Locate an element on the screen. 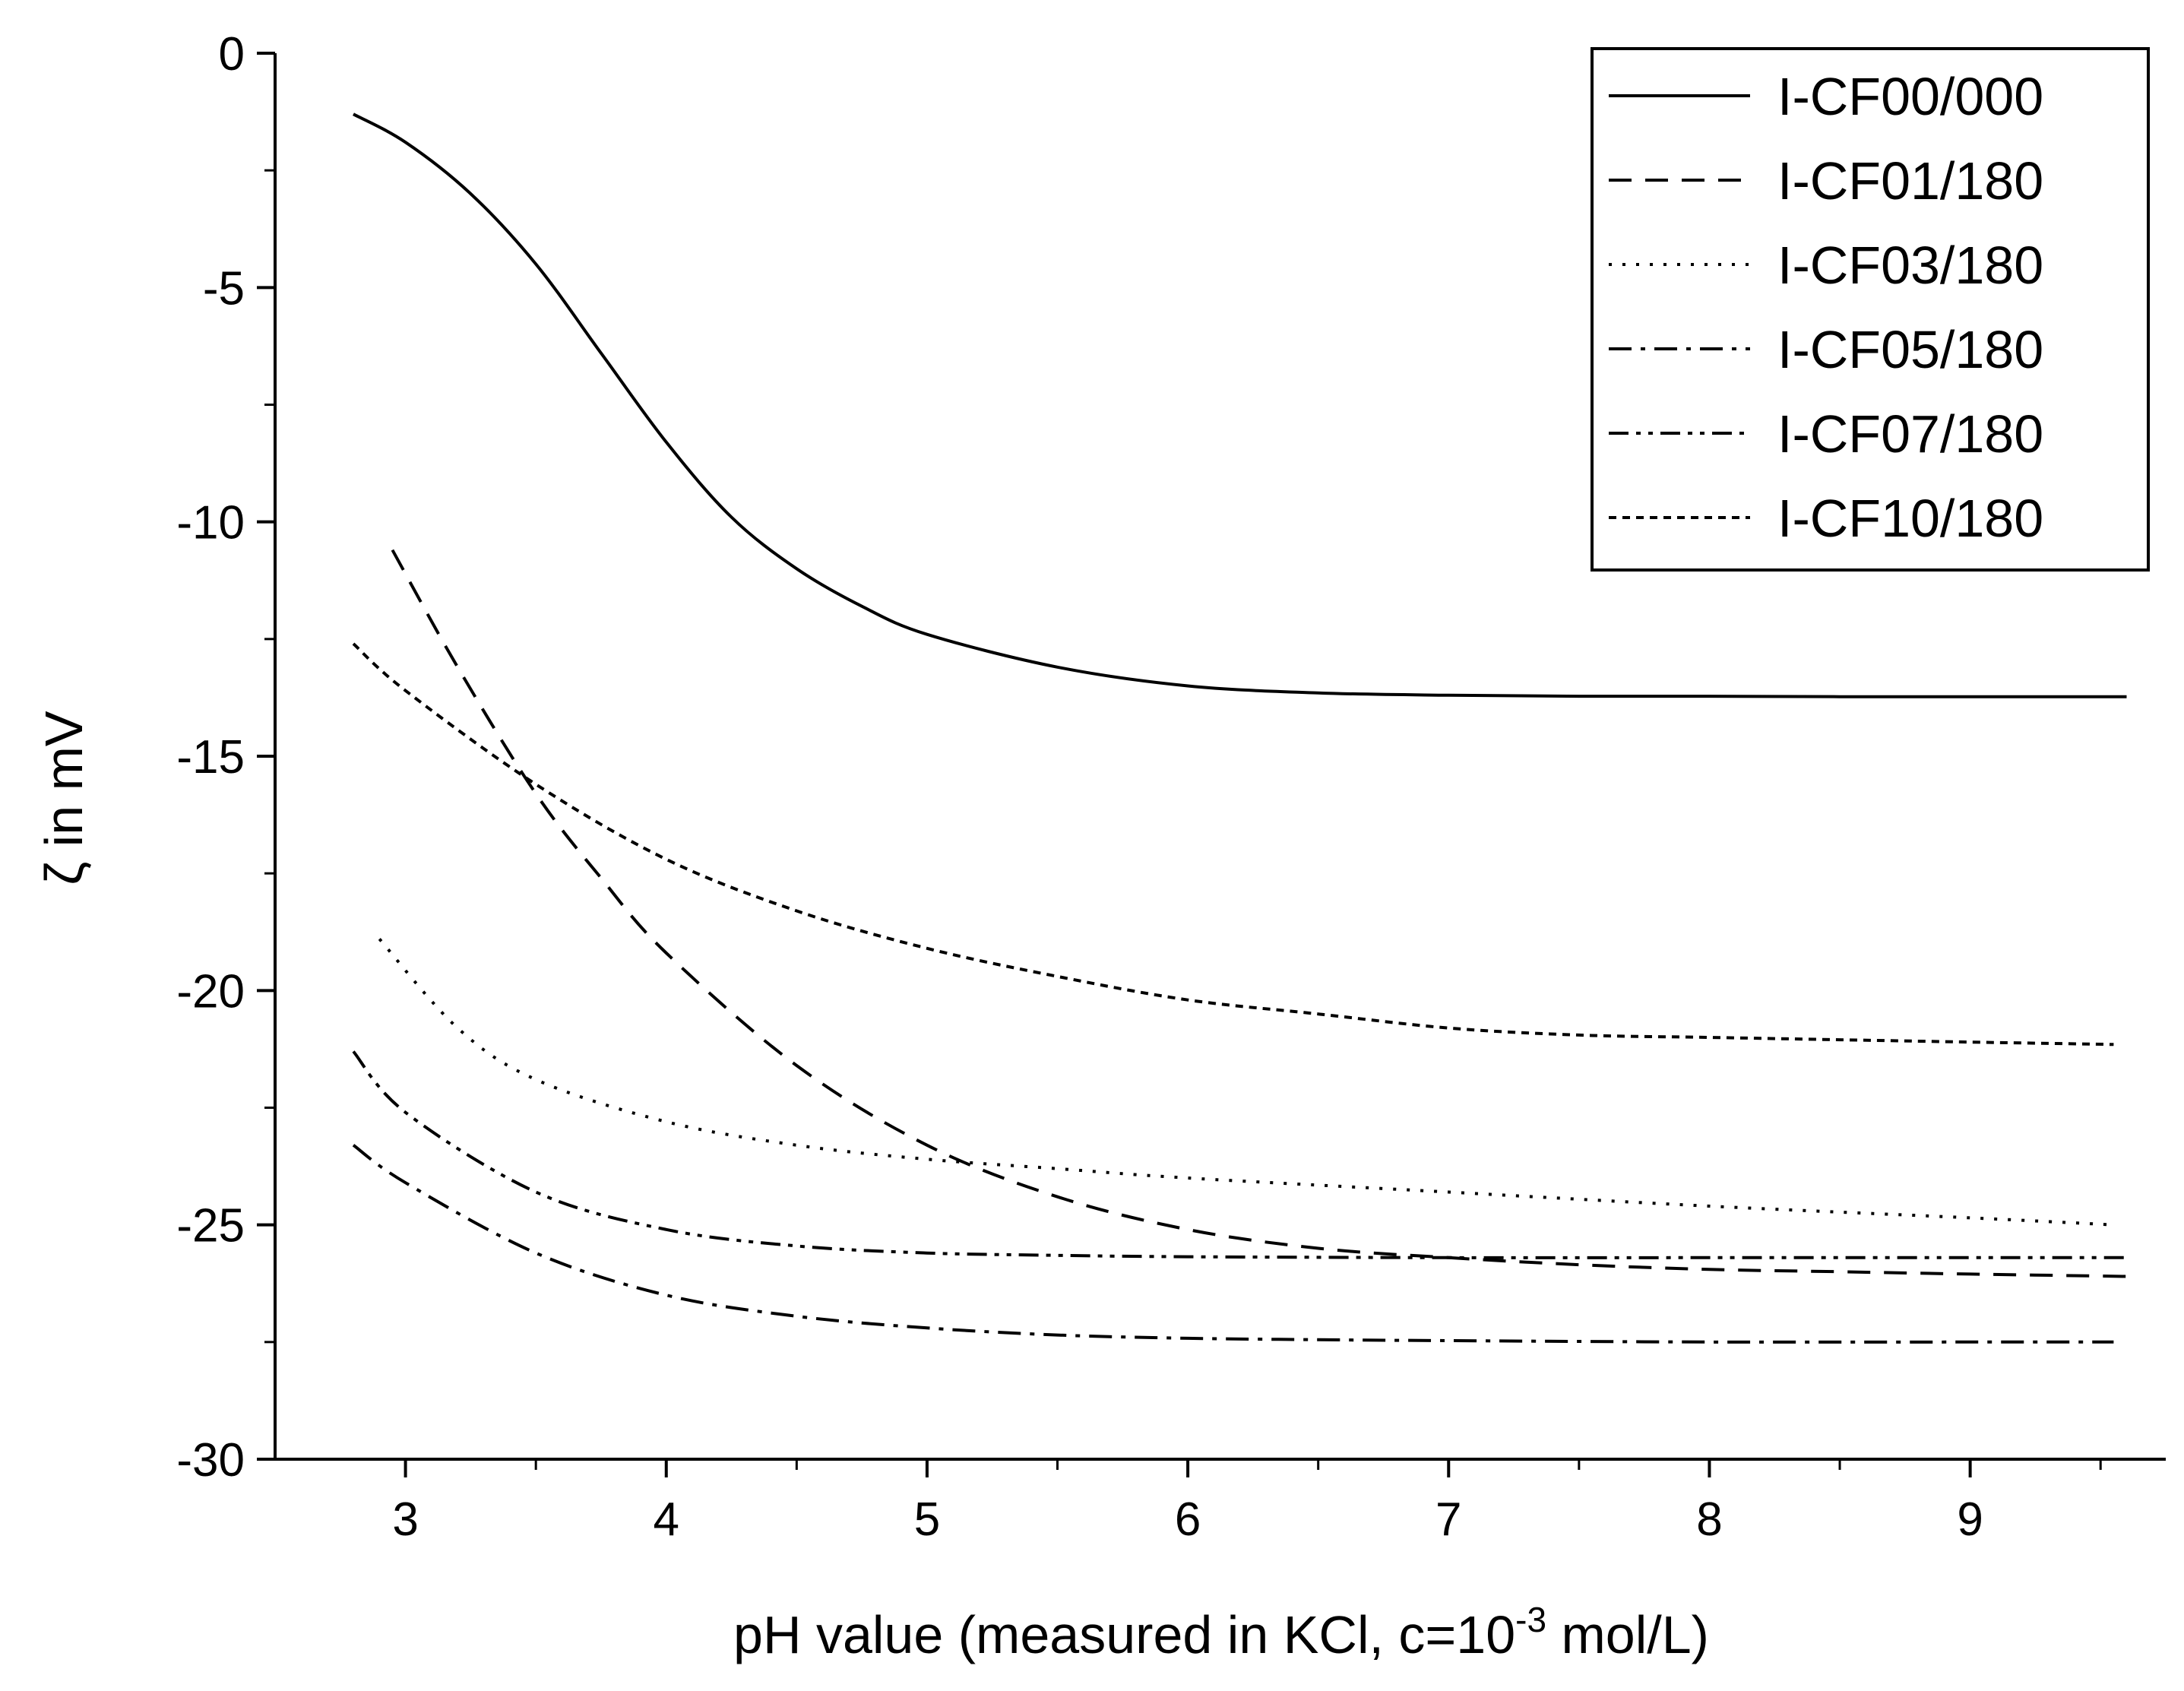 The width and height of the screenshot is (2184, 1691). legend-box is located at coordinates (1870, 309).